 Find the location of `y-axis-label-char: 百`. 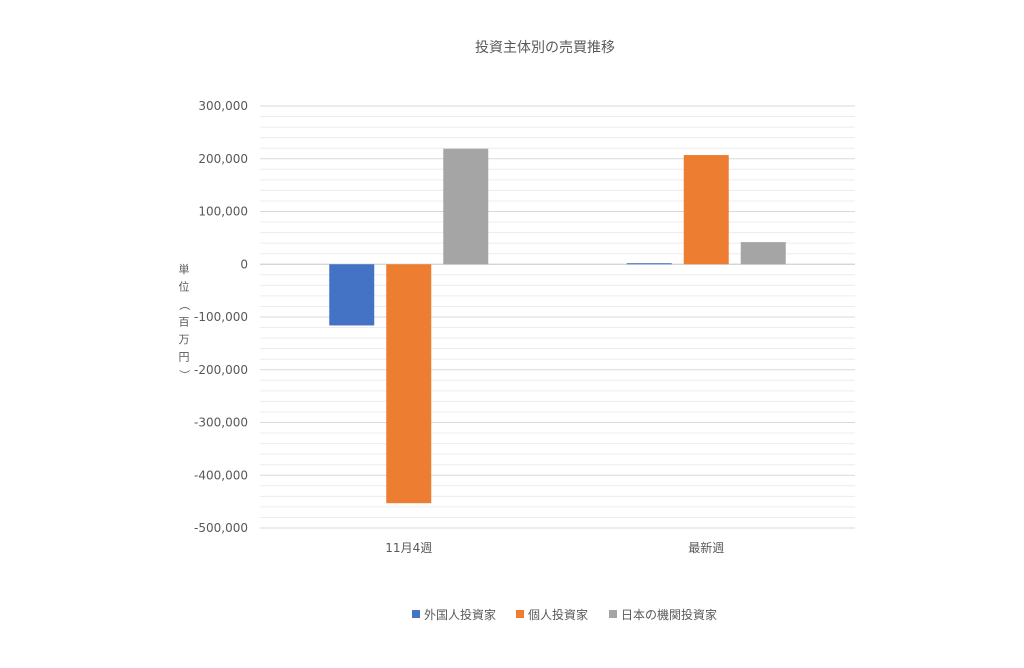

y-axis-label-char: 百 is located at coordinates (184, 322).